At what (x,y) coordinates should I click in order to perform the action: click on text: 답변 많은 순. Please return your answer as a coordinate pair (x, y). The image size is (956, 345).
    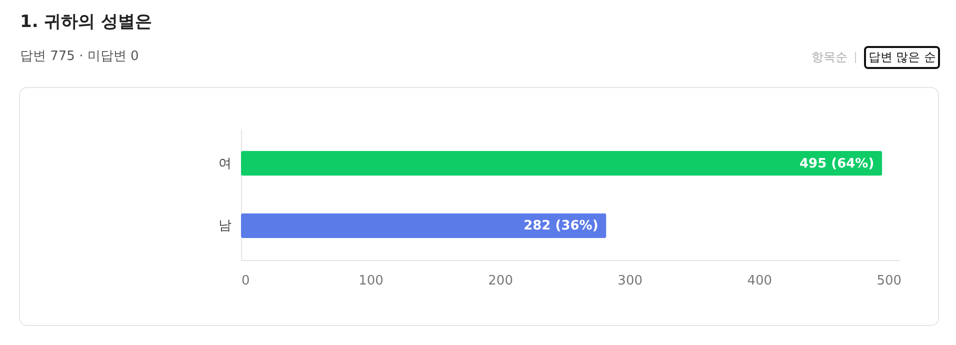
    Looking at the image, I should click on (902, 57).